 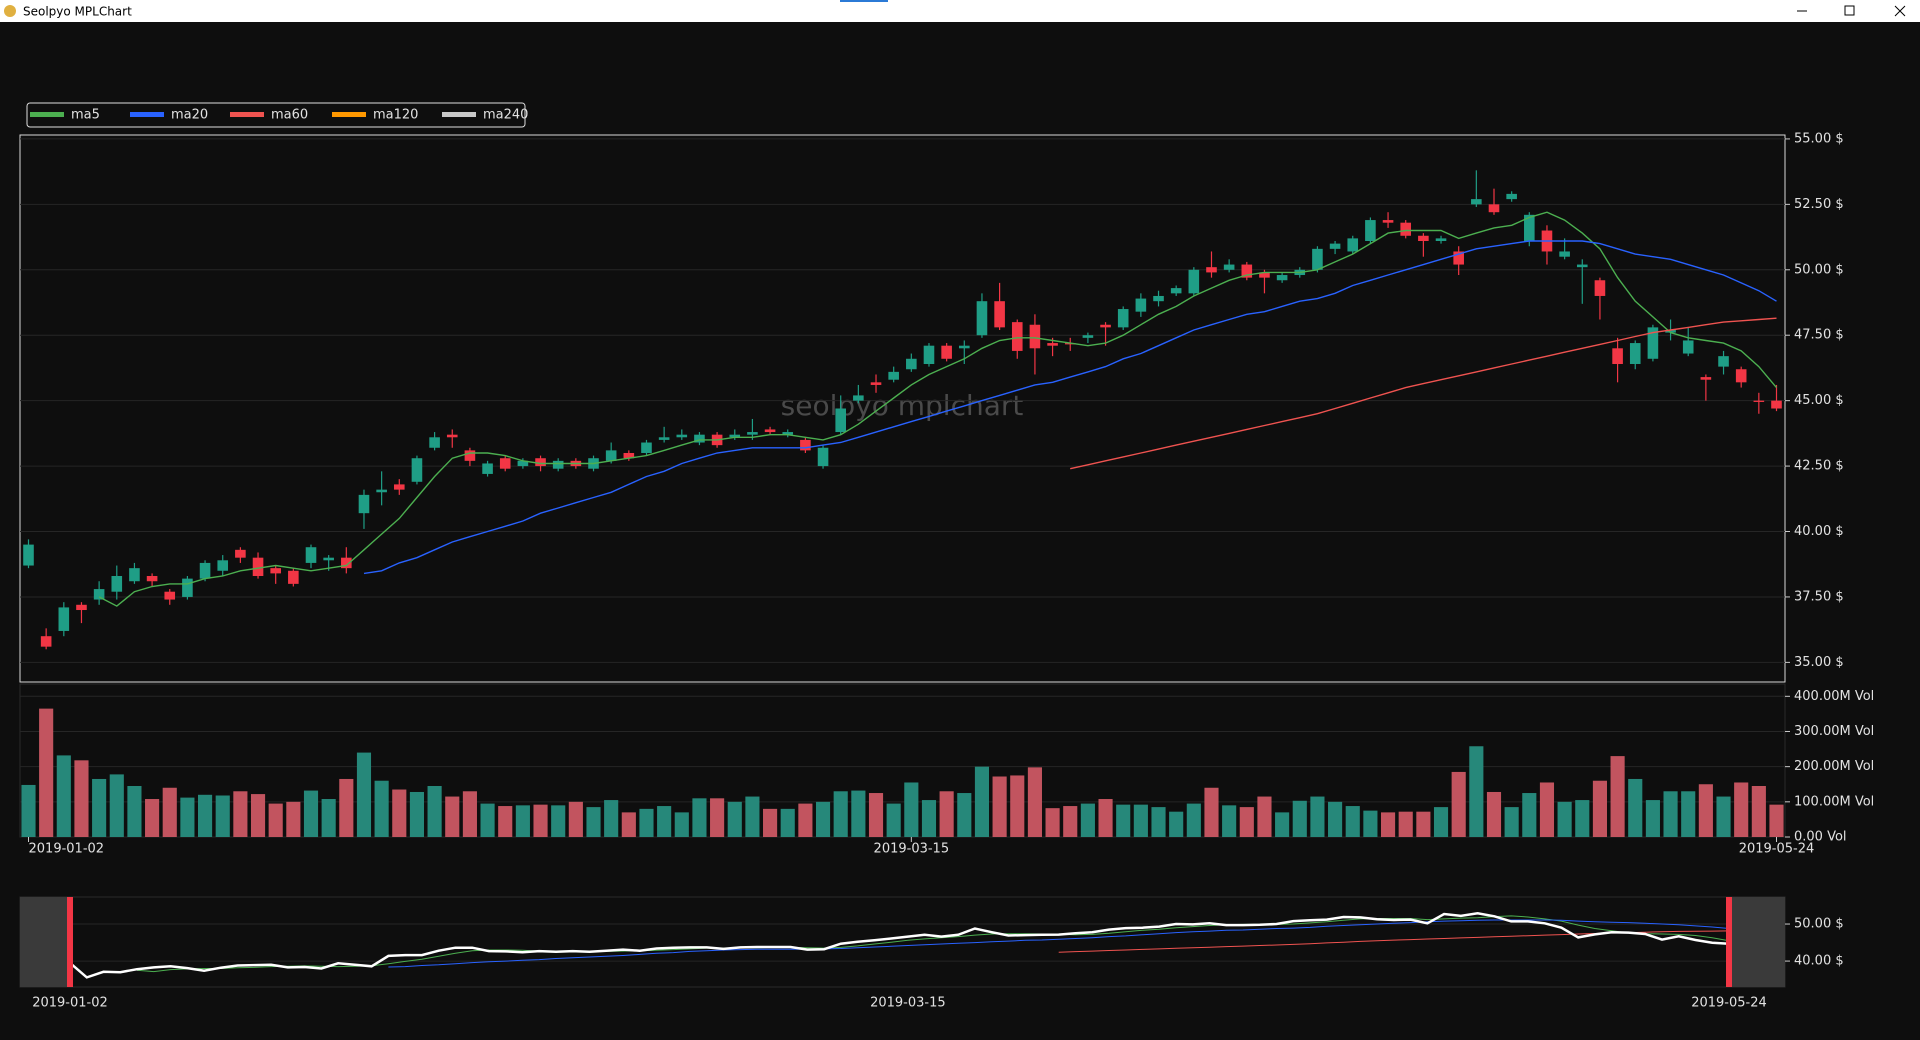 I want to click on y-tick-label: 50.00 $, so click(x=1819, y=269).